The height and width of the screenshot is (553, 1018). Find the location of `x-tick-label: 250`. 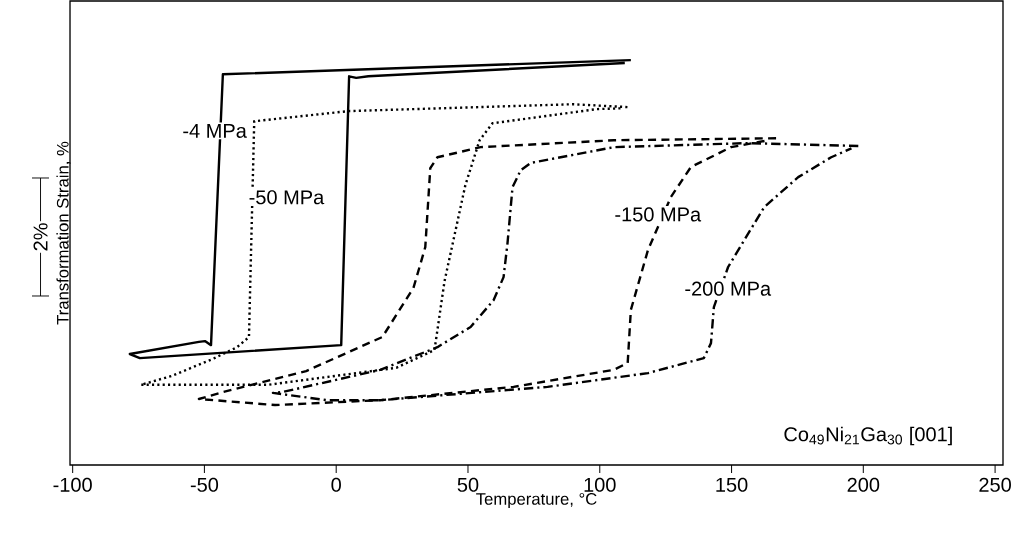

x-tick-label: 250 is located at coordinates (995, 484).